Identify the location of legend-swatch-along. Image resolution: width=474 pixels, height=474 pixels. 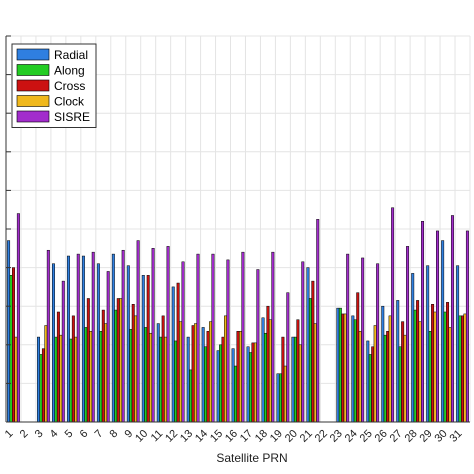
(33, 70).